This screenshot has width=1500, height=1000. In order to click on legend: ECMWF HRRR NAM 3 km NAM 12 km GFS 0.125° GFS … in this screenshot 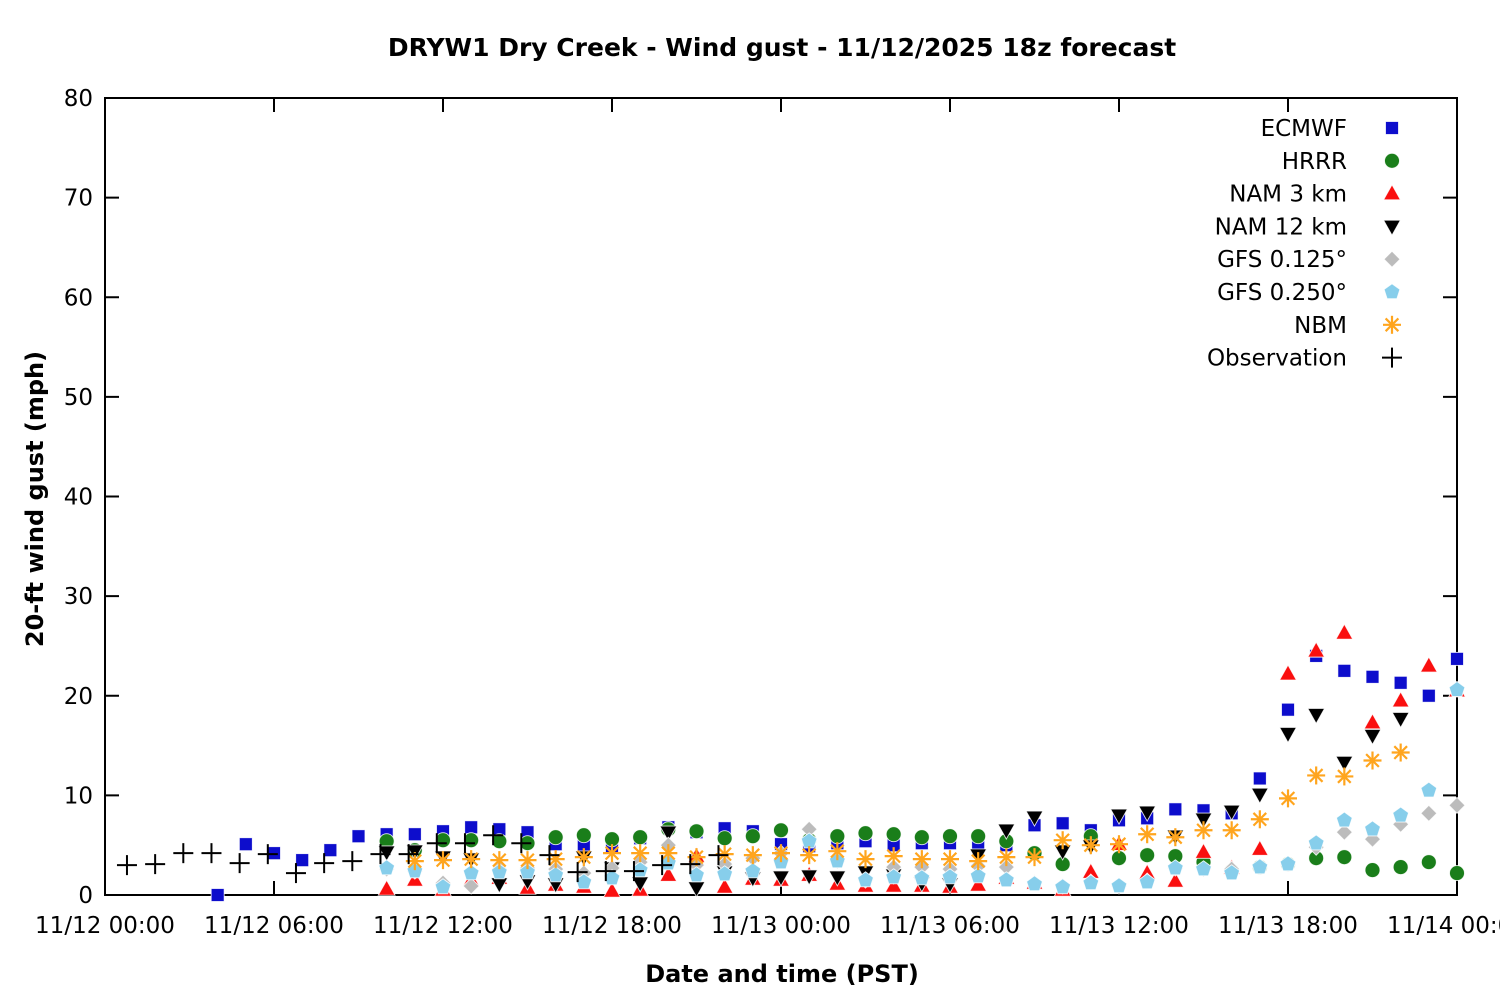, I will do `click(1304, 244)`.